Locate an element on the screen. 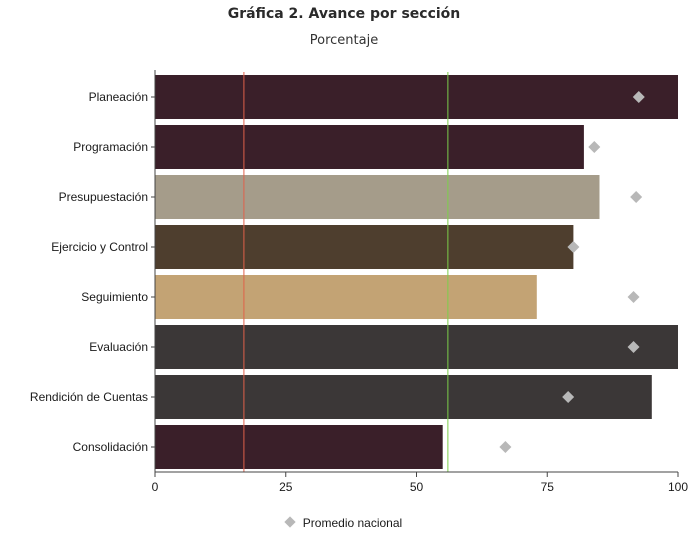  legend: Promedio nacional is located at coordinates (344, 523).